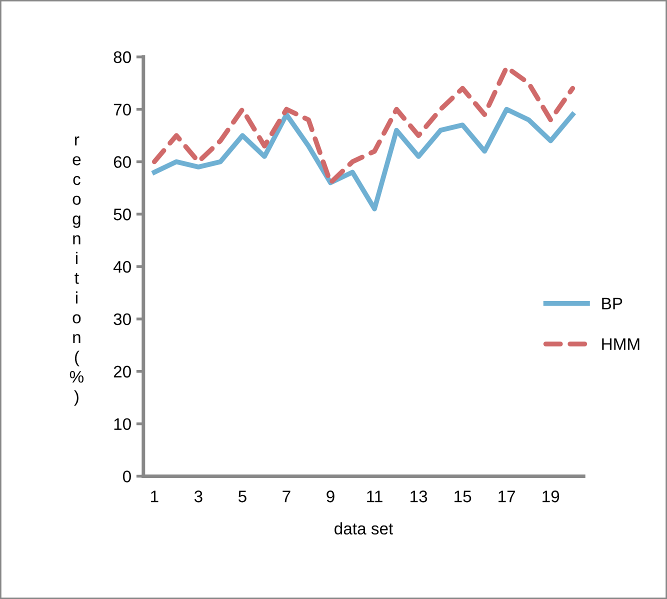 The height and width of the screenshot is (599, 667). What do you see at coordinates (419, 496) in the screenshot?
I see `x-tick-label: 13` at bounding box center [419, 496].